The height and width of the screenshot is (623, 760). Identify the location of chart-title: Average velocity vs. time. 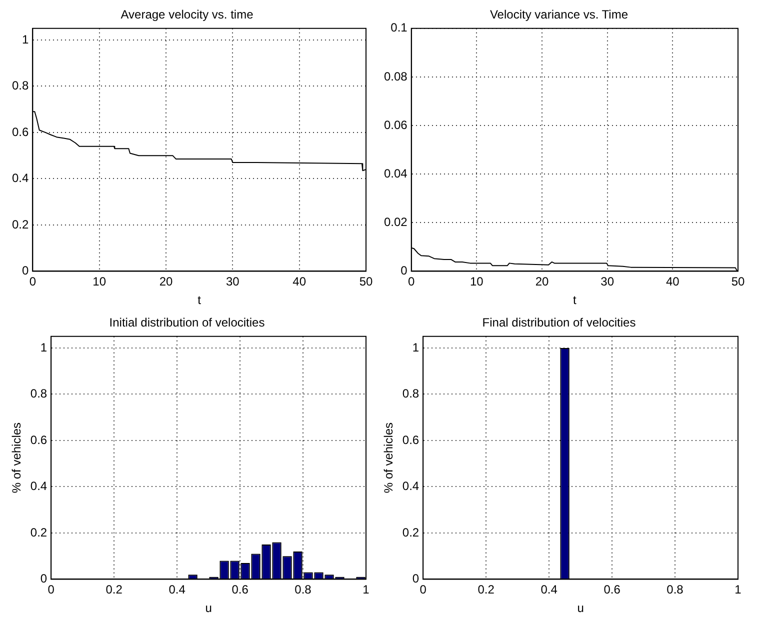
(187, 15).